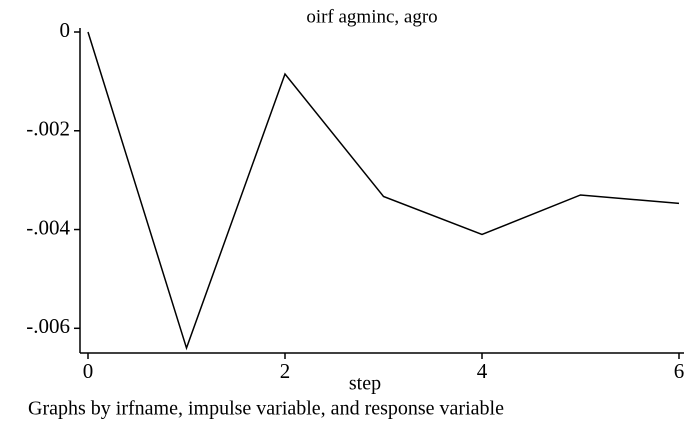 This screenshot has height=430, width=700. I want to click on y-tick-label: -.006, so click(48, 326).